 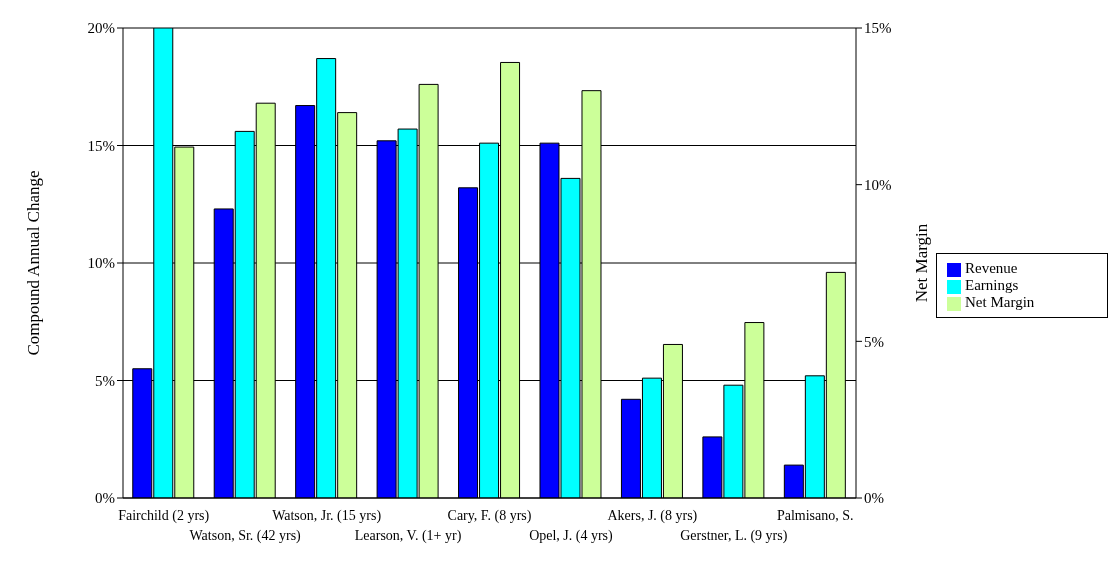 I want to click on y2-axis-title: Net Margin, so click(x=922, y=263).